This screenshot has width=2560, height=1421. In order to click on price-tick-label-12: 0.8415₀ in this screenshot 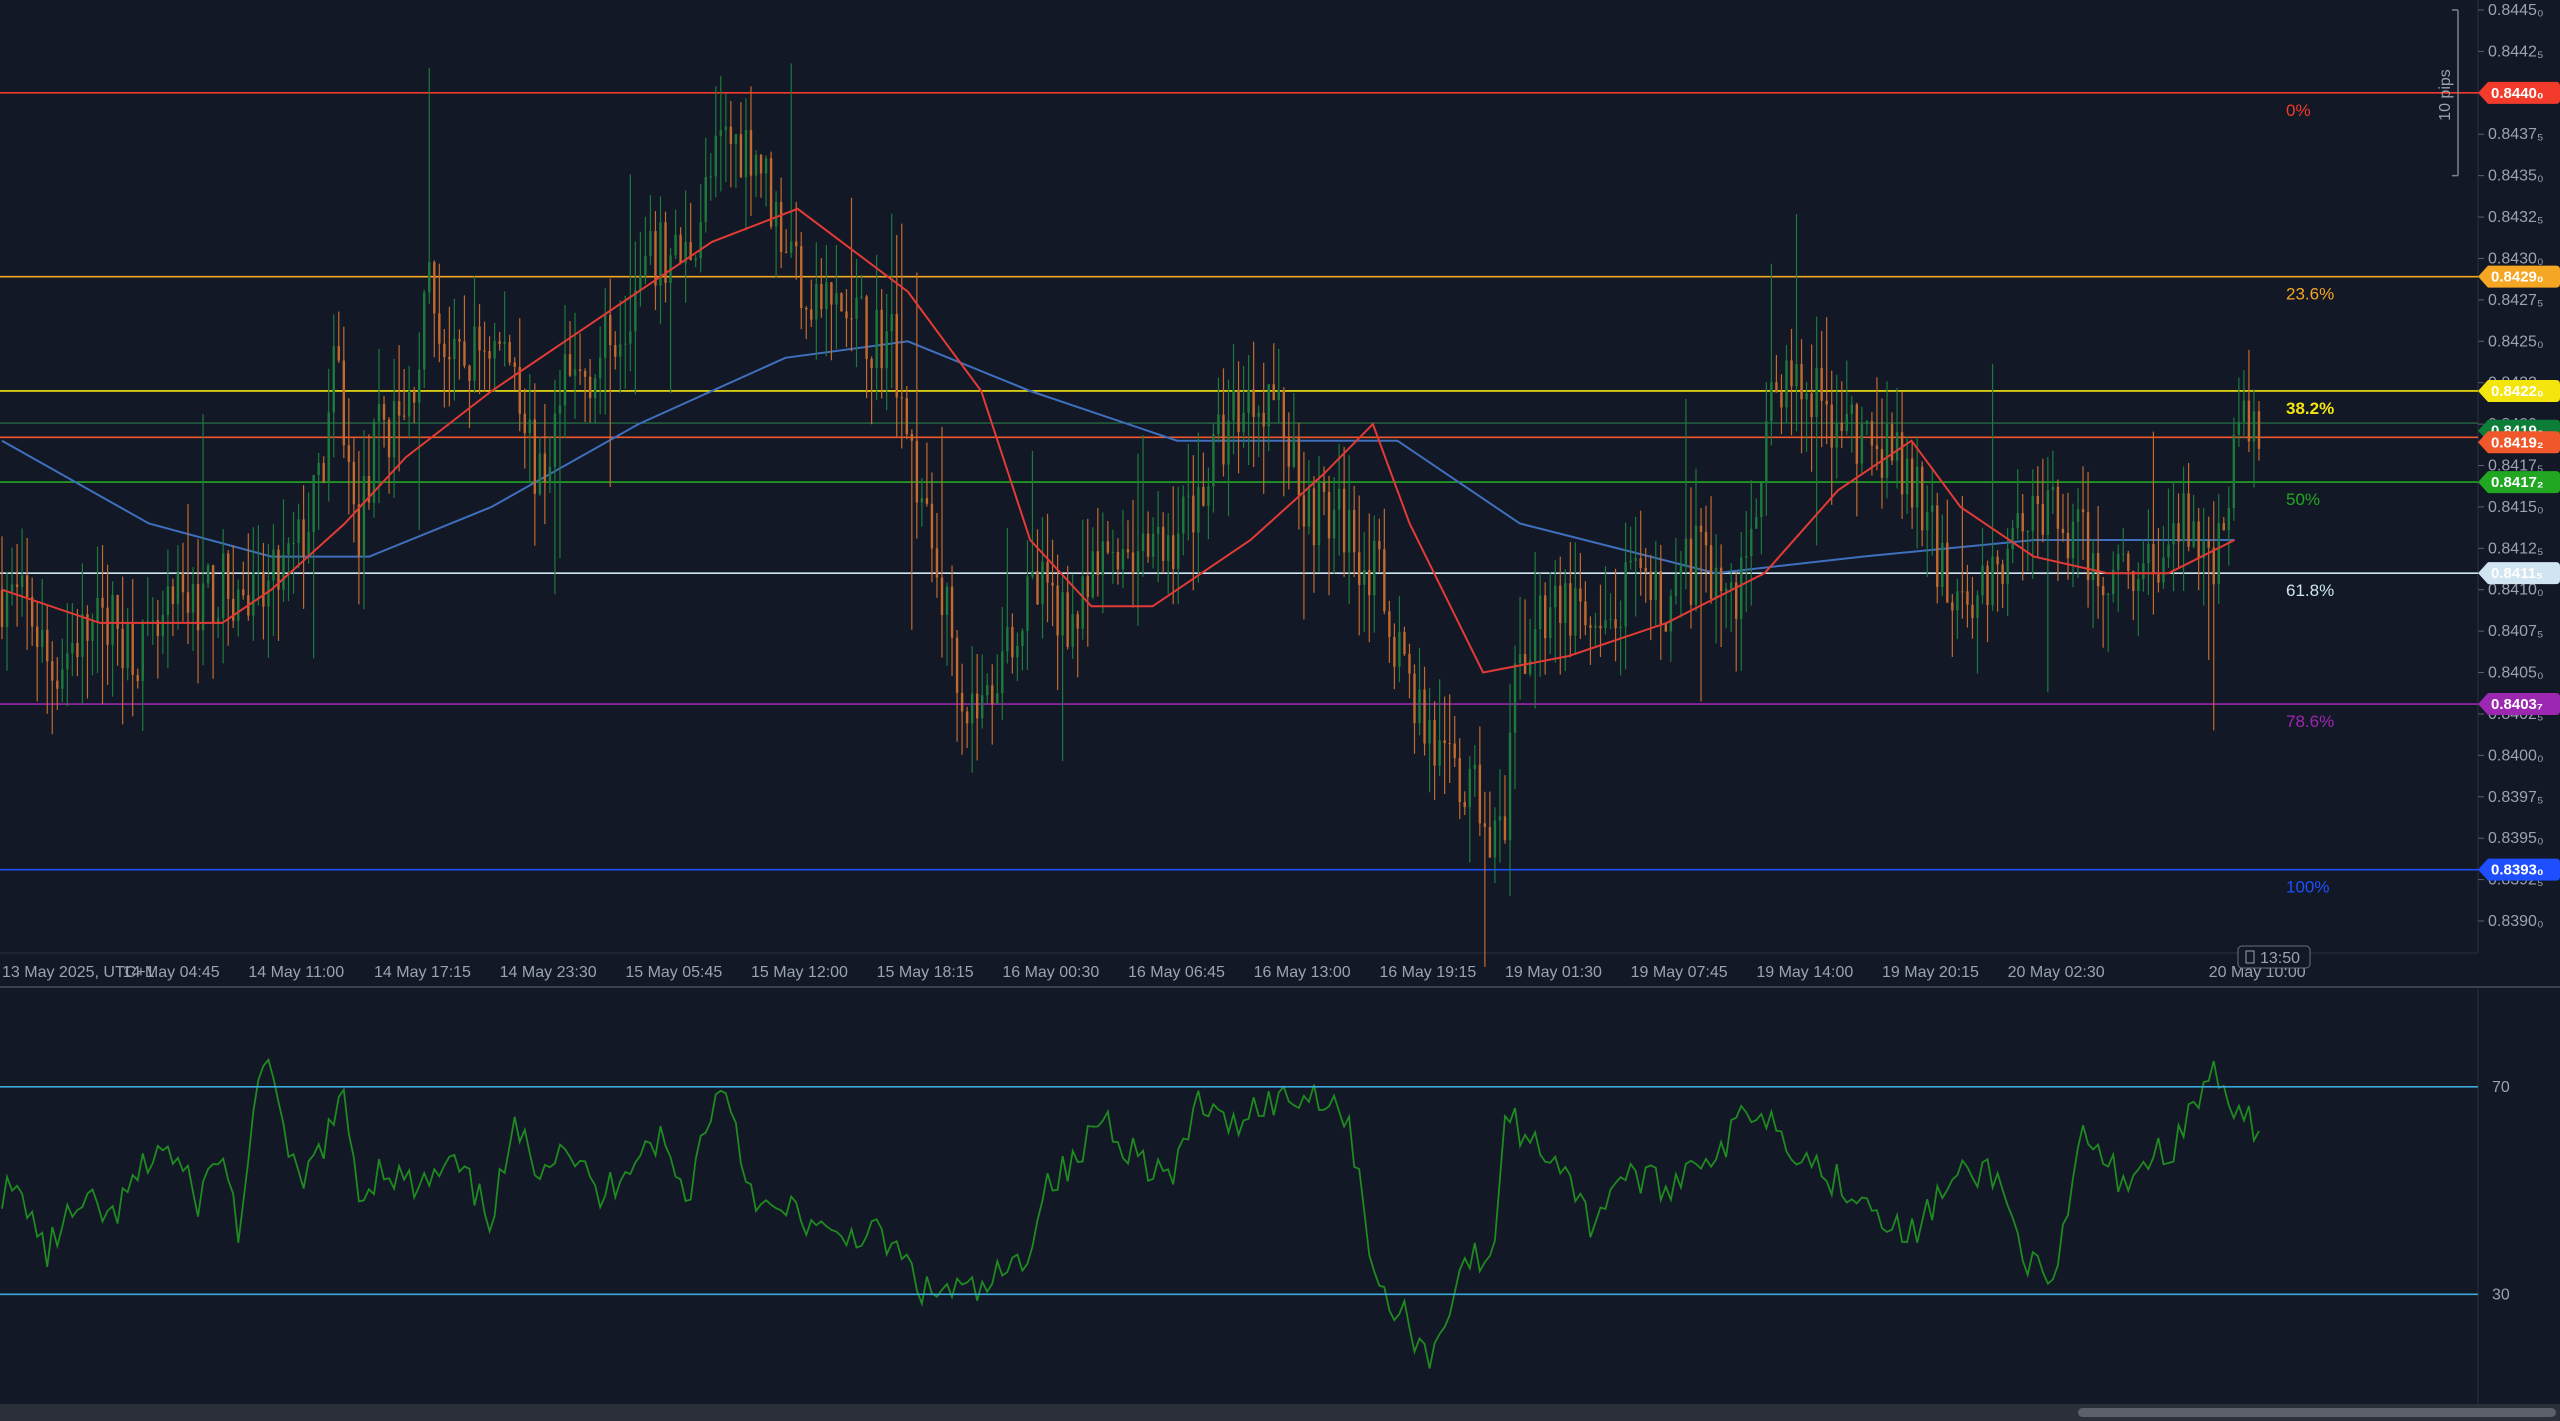, I will do `click(2516, 507)`.